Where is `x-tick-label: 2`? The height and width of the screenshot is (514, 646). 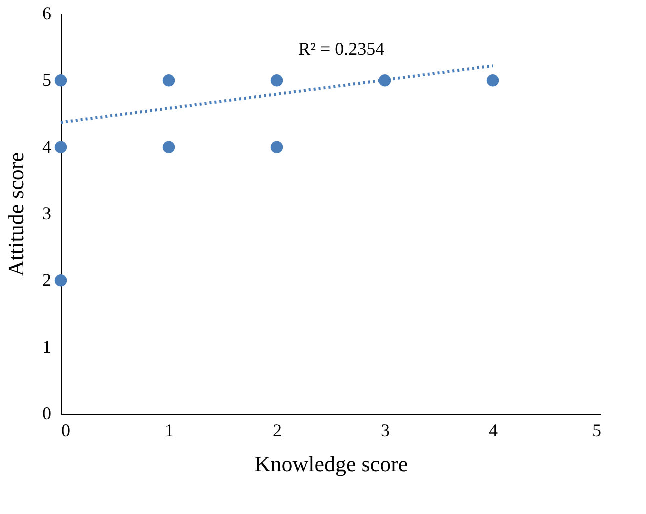
x-tick-label: 2 is located at coordinates (277, 430).